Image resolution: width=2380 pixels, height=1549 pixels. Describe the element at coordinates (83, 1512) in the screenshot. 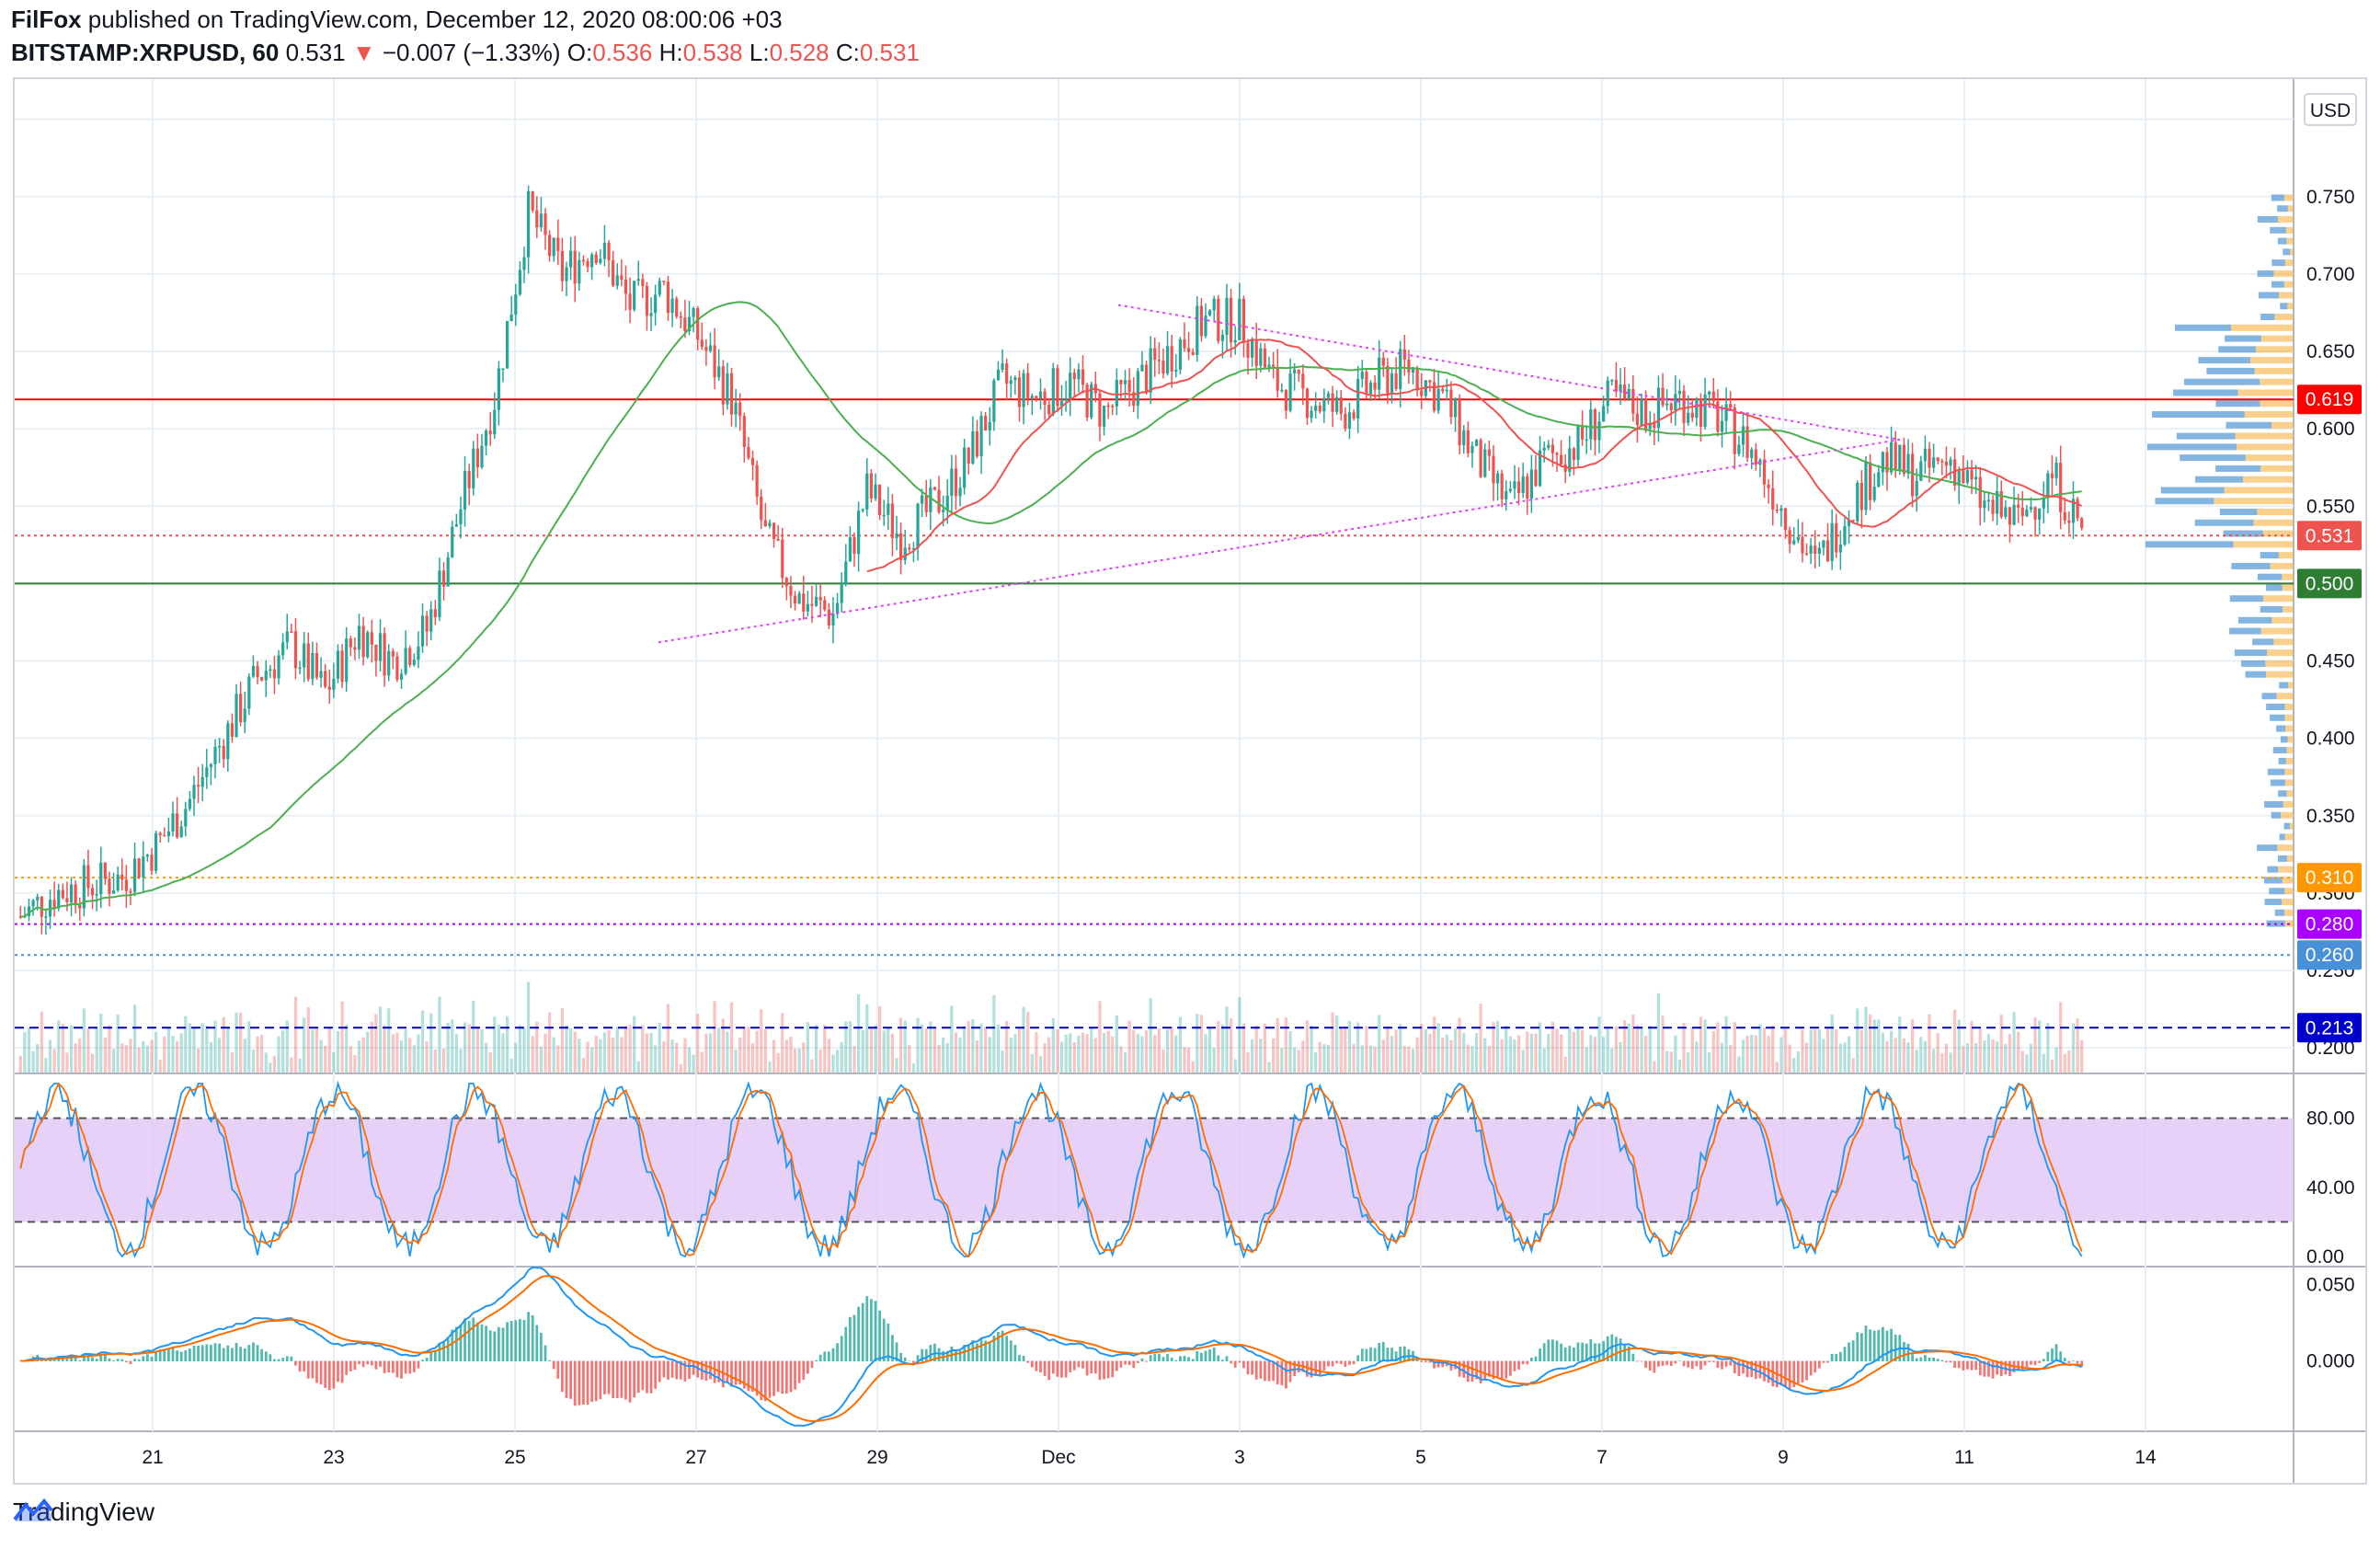

I see `footer-brand: TradingView` at that location.